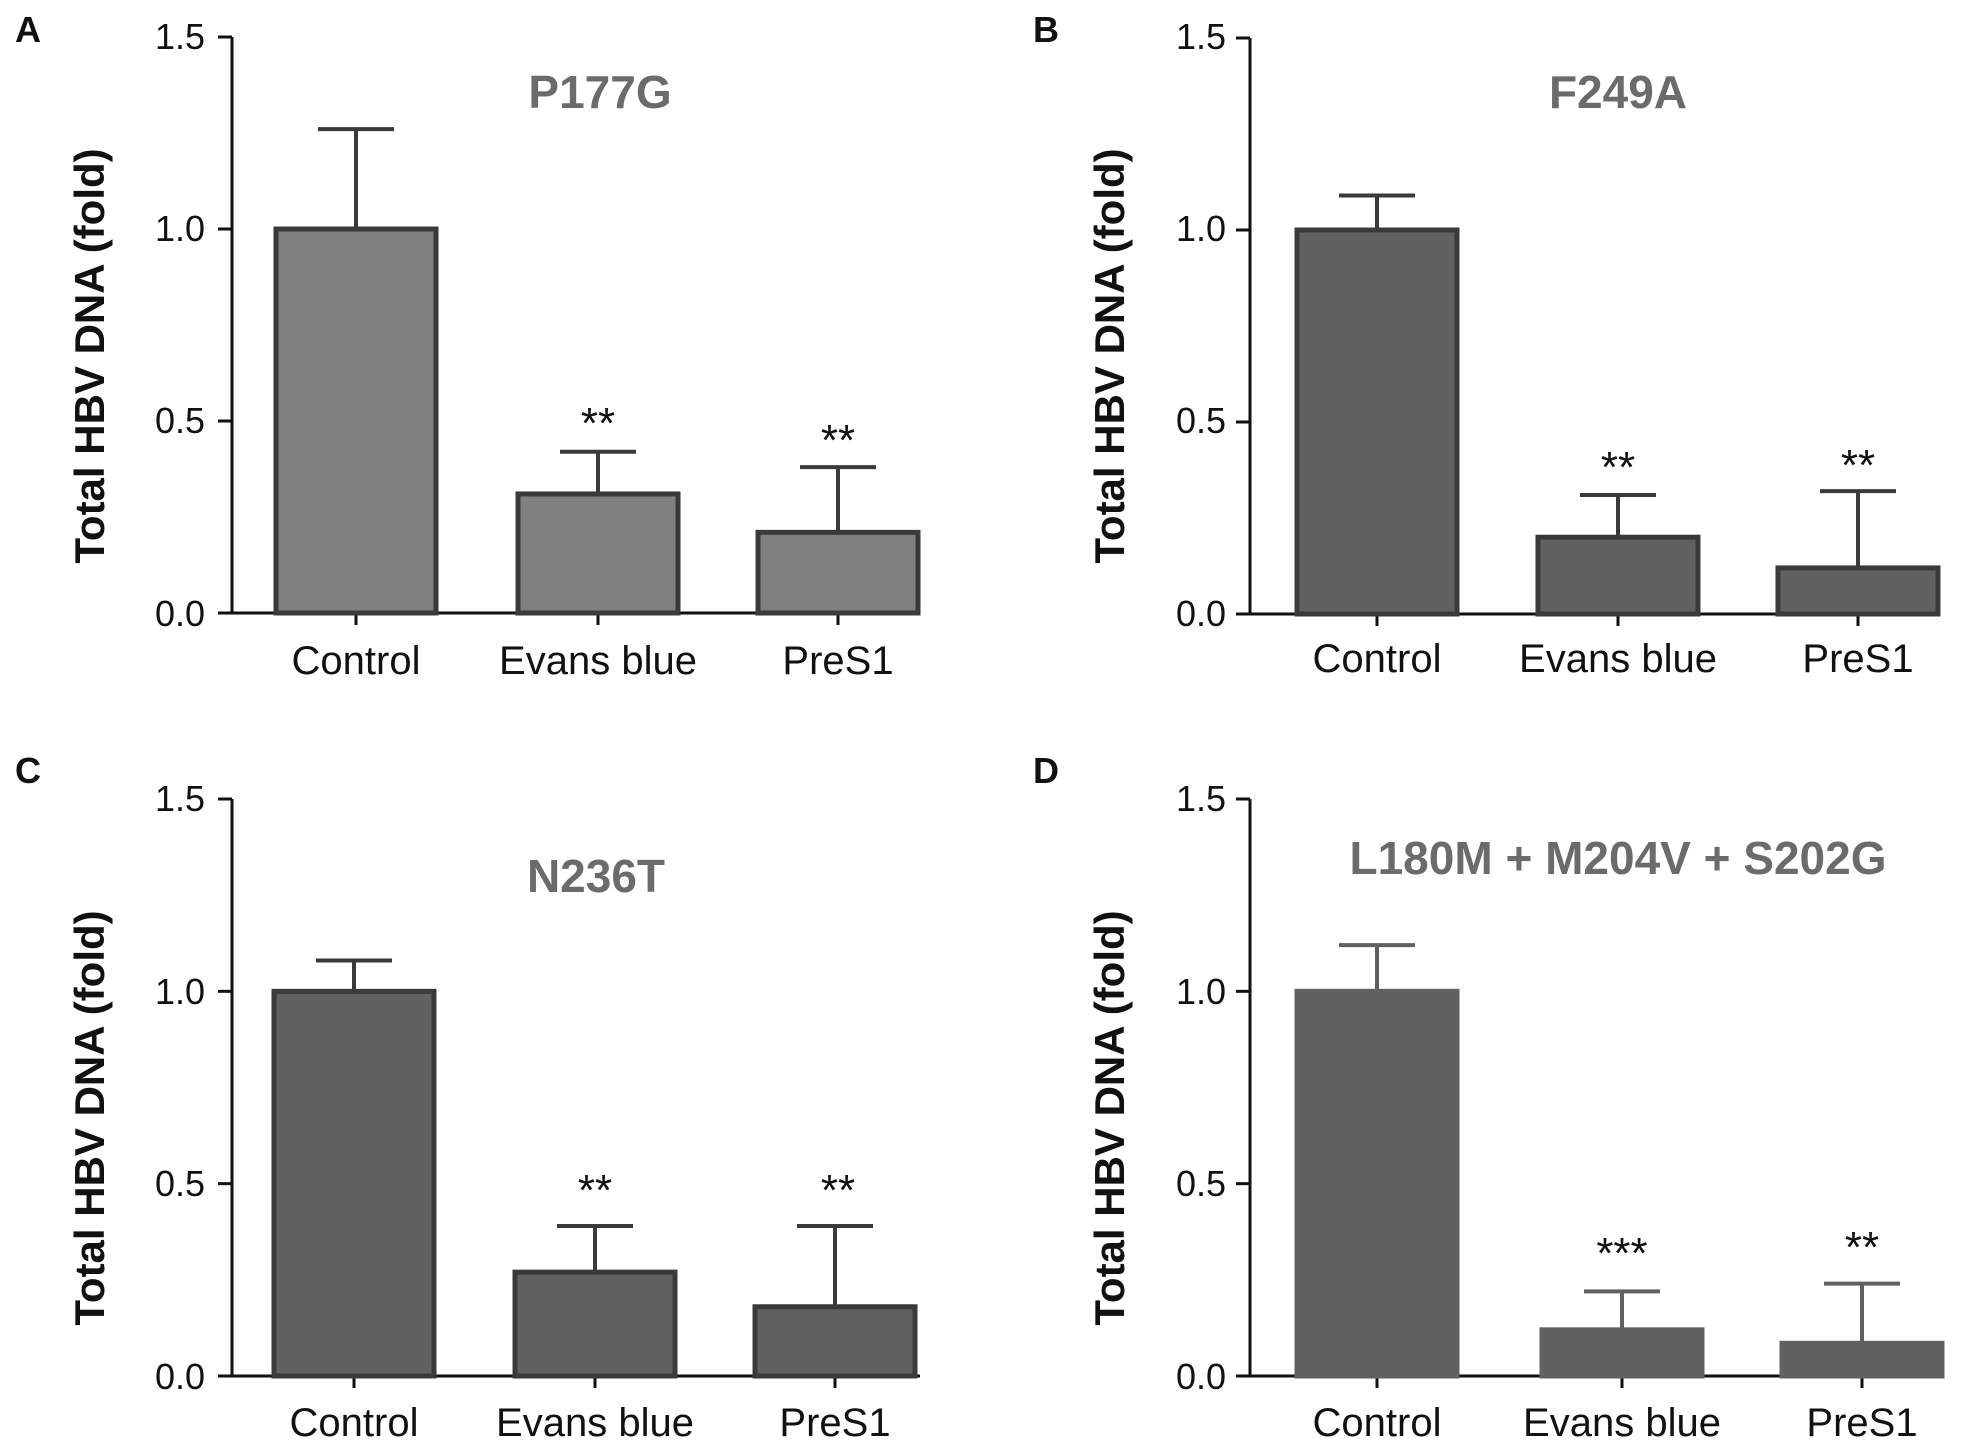 The width and height of the screenshot is (1988, 1444). I want to click on panel-letter: C, so click(28, 770).